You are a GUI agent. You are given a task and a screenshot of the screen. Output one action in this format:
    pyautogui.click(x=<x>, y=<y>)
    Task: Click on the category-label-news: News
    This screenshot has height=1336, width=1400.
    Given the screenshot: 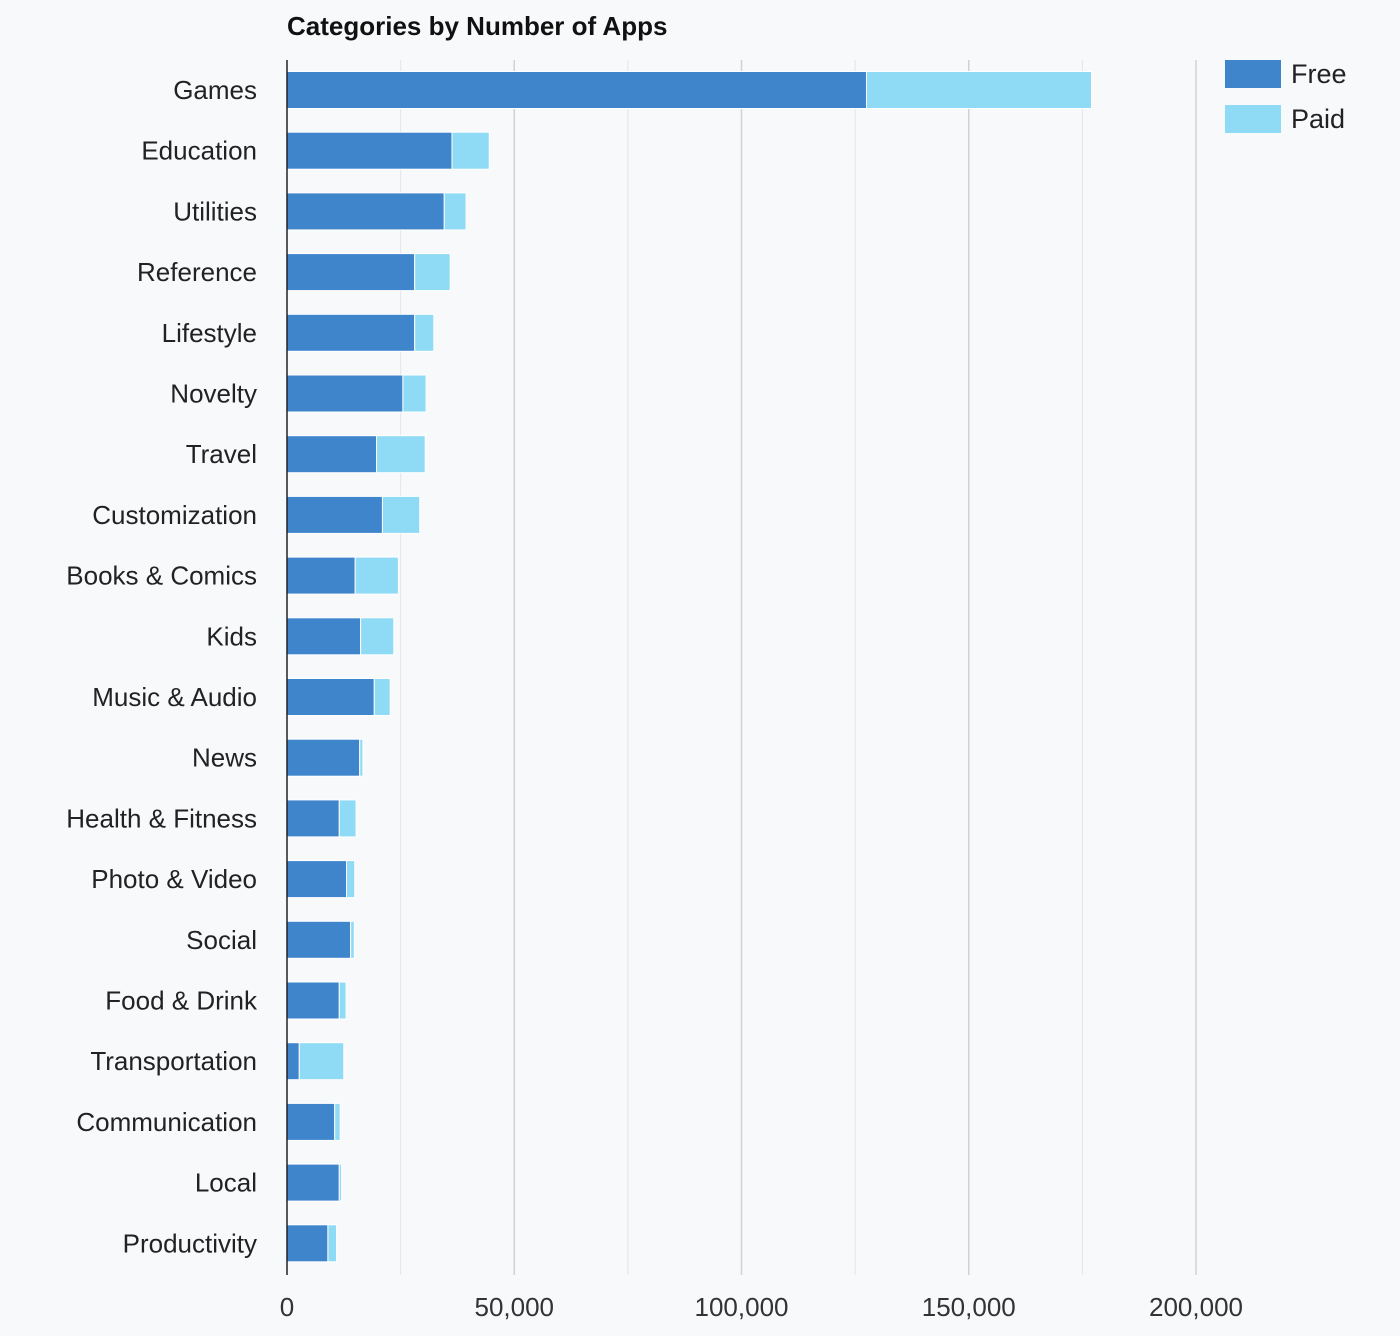 What is the action you would take?
    pyautogui.click(x=224, y=758)
    